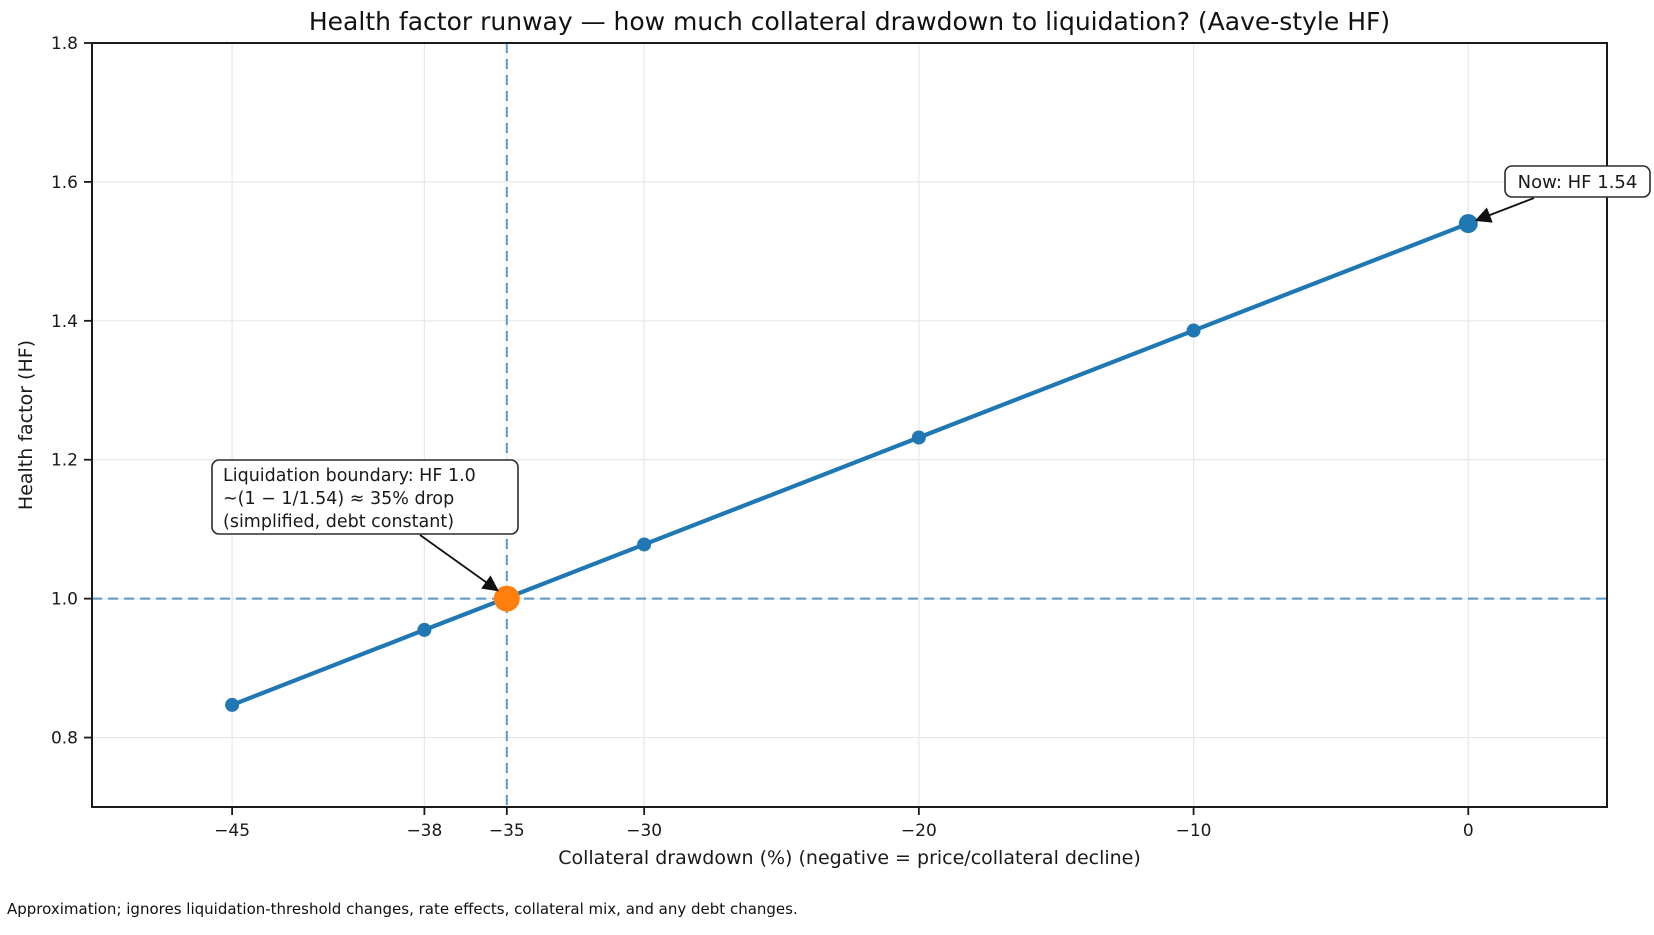 The image size is (1654, 935). Describe the element at coordinates (919, 831) in the screenshot. I see `x-tick-label: −20` at that location.